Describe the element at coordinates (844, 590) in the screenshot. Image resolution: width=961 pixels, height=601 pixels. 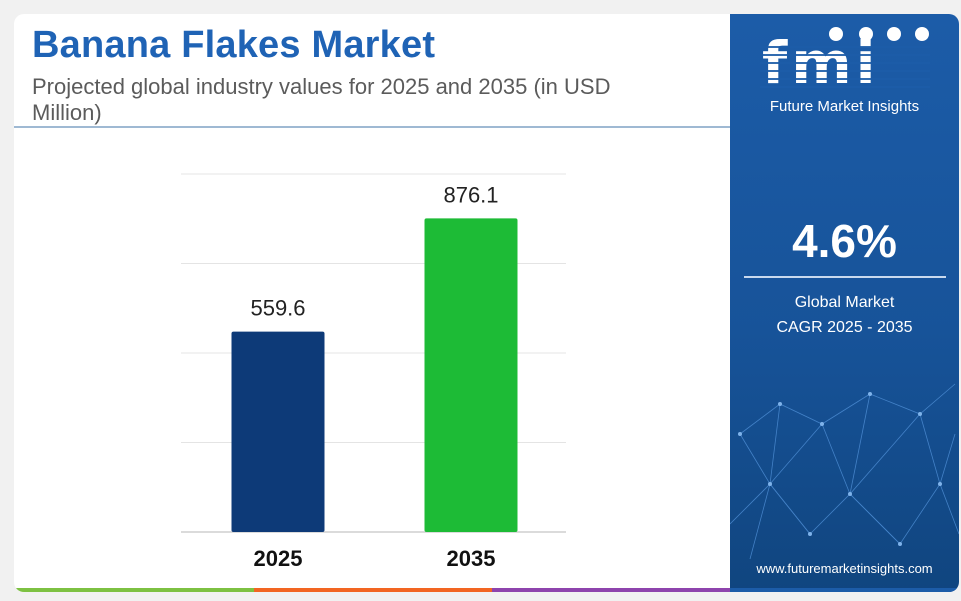
I see `footer-strip-blue` at that location.